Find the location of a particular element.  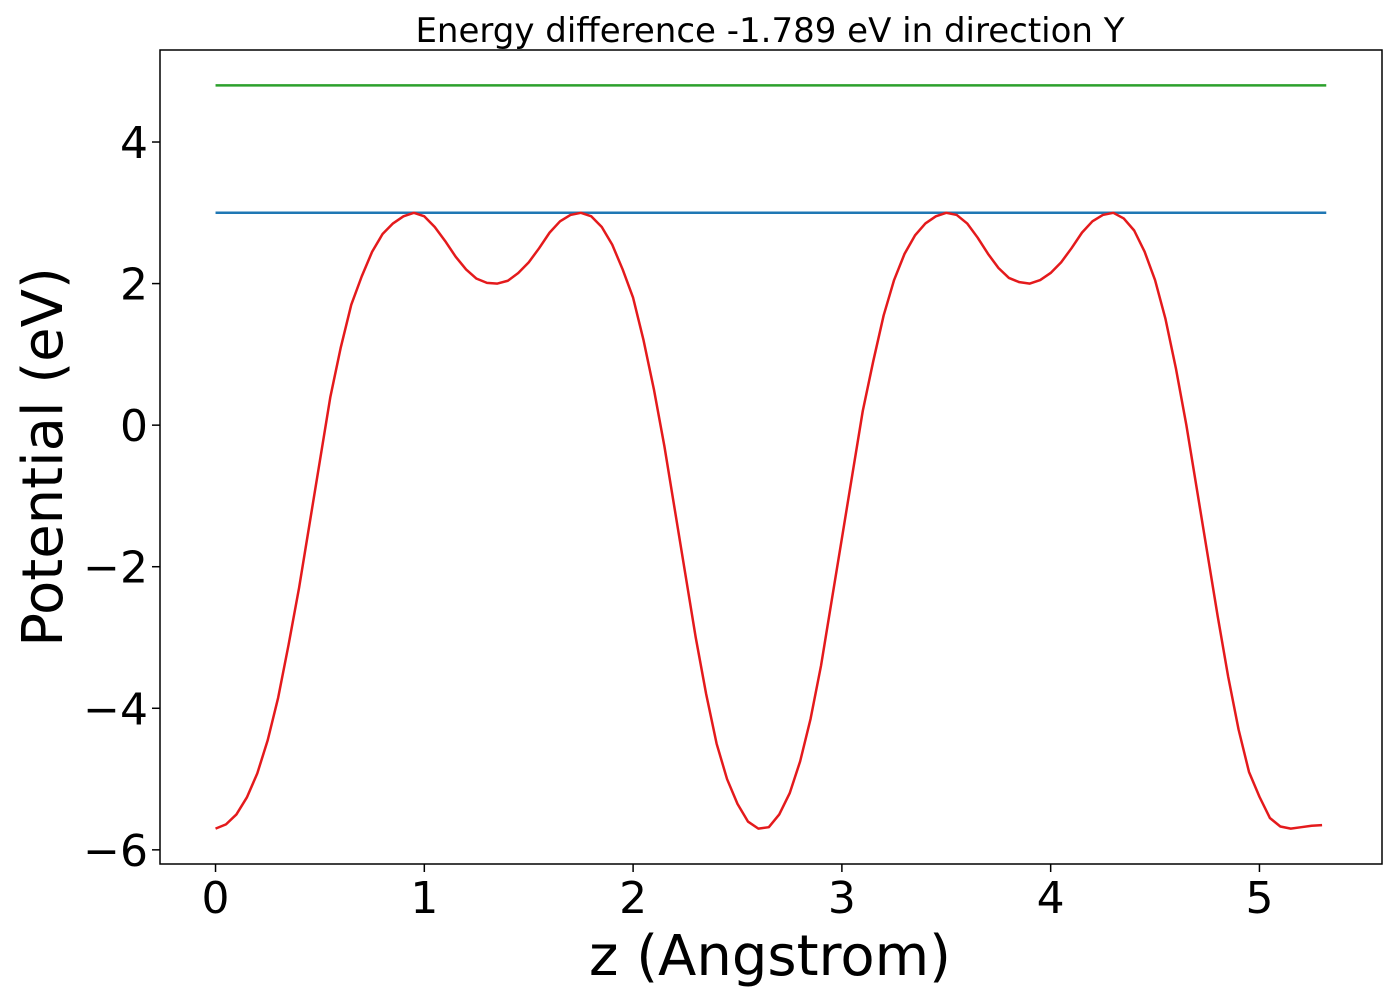

y-tick-label: 0 is located at coordinates (134, 426).